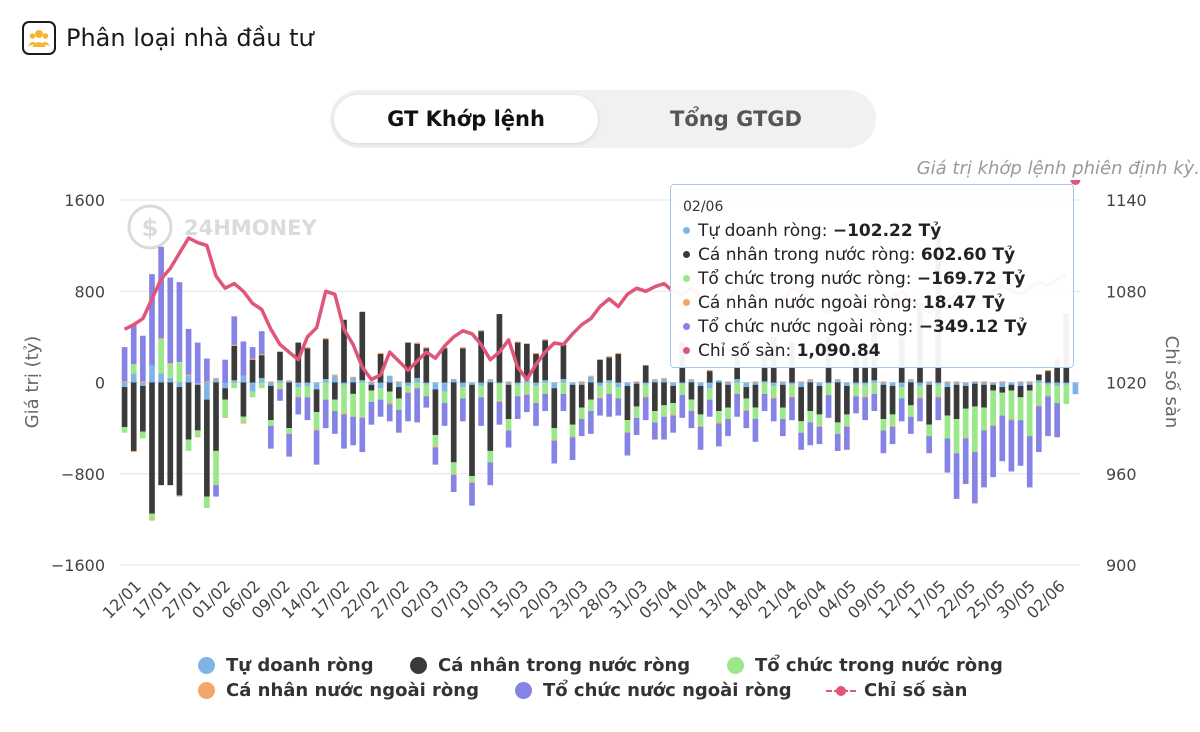  What do you see at coordinates (879, 665) in the screenshot?
I see `legend-label: Tổ chức trong nước ròng` at bounding box center [879, 665].